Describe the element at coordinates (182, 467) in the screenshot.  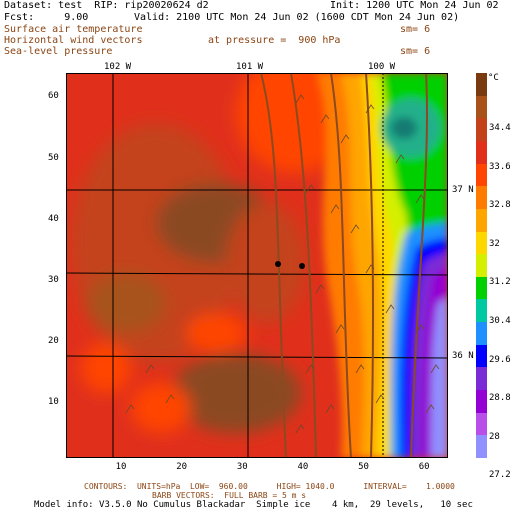
I see `x-tick-label: 20` at that location.